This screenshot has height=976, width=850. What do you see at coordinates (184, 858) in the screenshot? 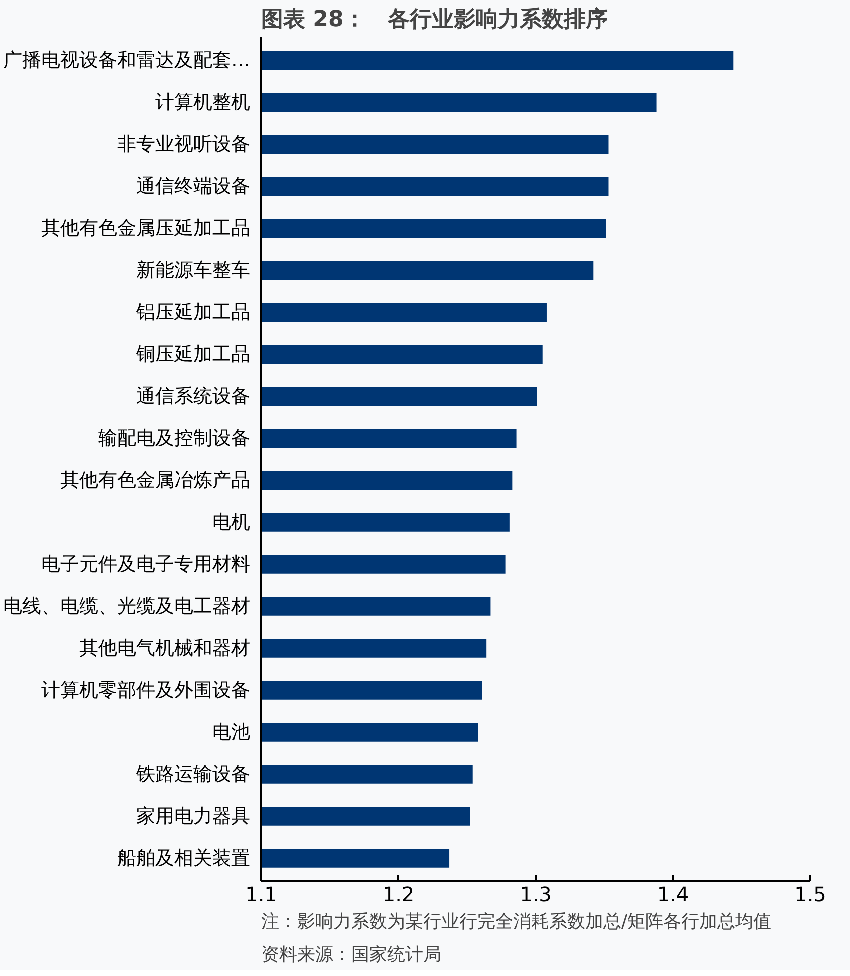
I see `y-tick-label: 船舶及相关装置` at bounding box center [184, 858].